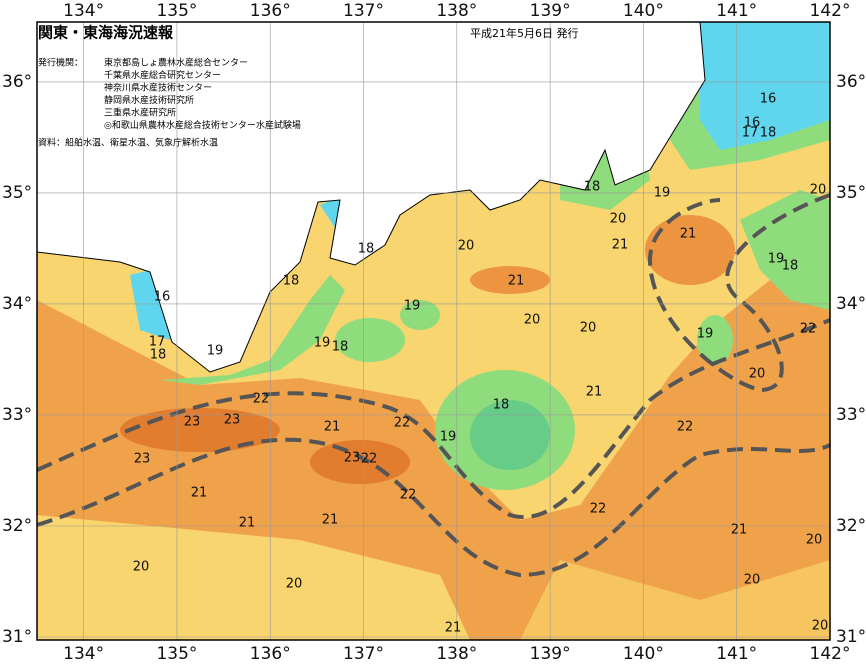 The width and height of the screenshot is (866, 671). Describe the element at coordinates (738, 293) in the screenshot. I see `kuroshio-axis` at that location.